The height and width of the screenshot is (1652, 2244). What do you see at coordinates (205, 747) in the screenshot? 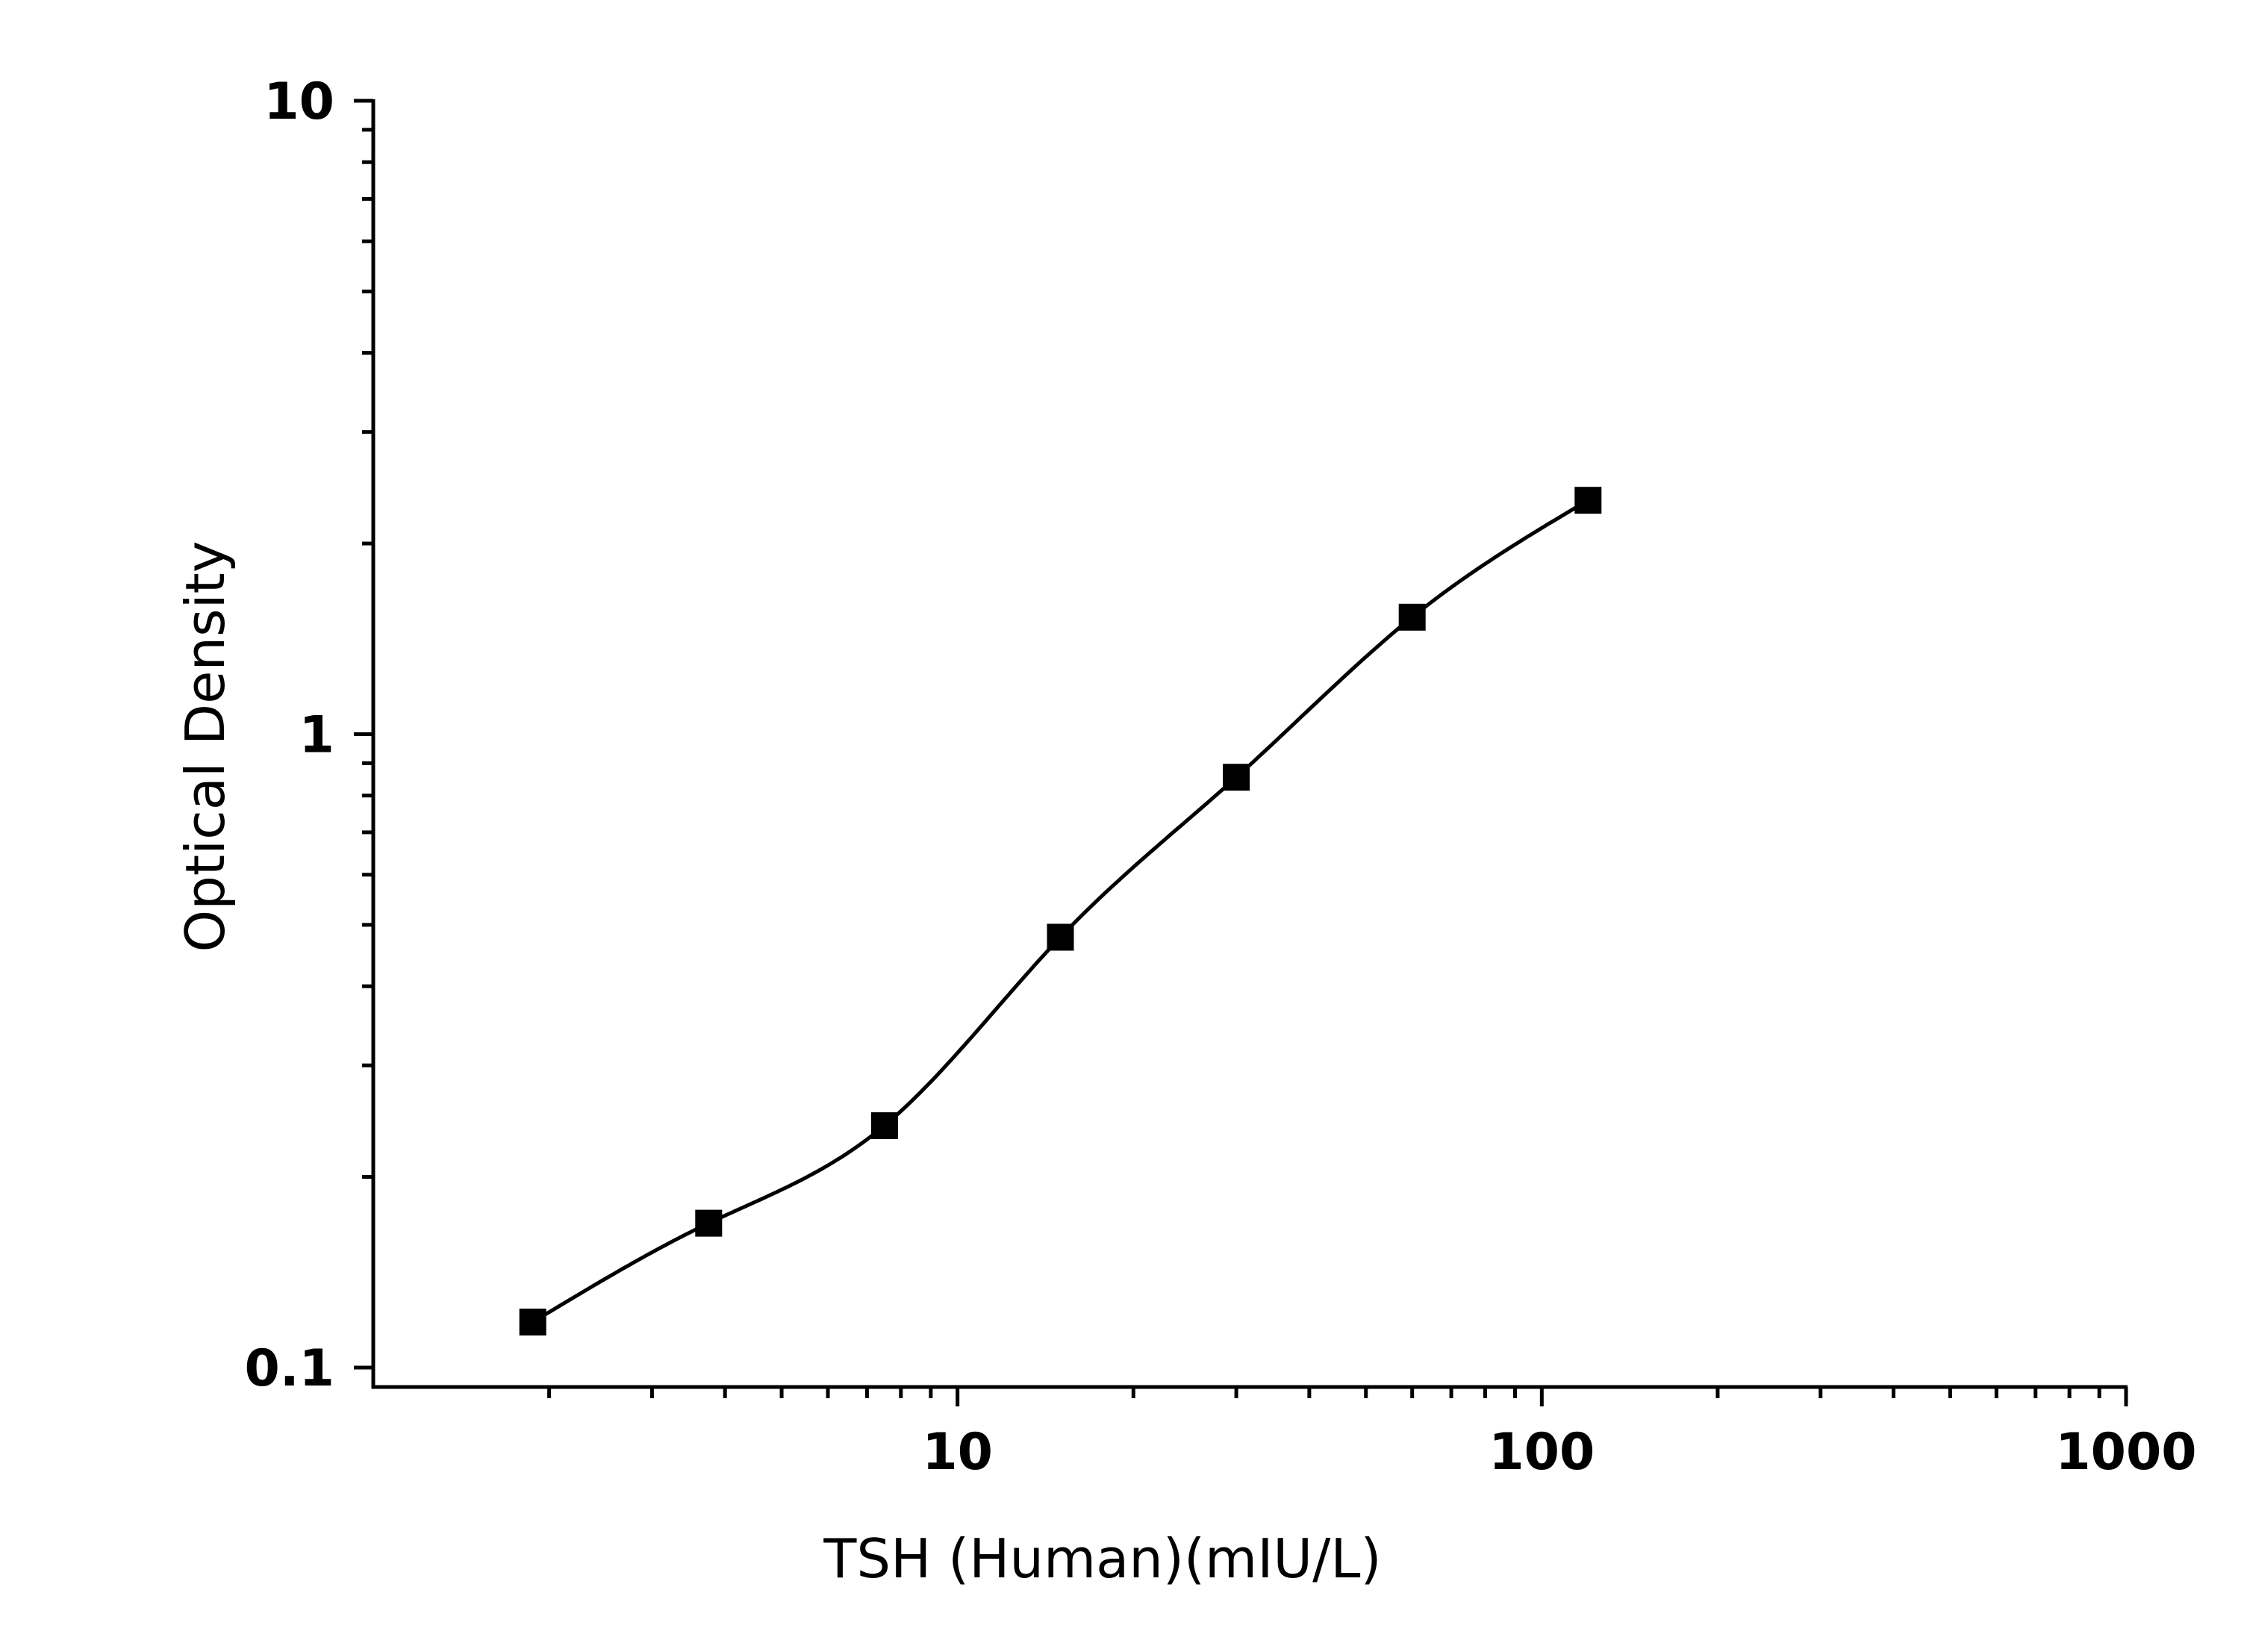
I see `y-axis-title: Optical Density` at bounding box center [205, 747].